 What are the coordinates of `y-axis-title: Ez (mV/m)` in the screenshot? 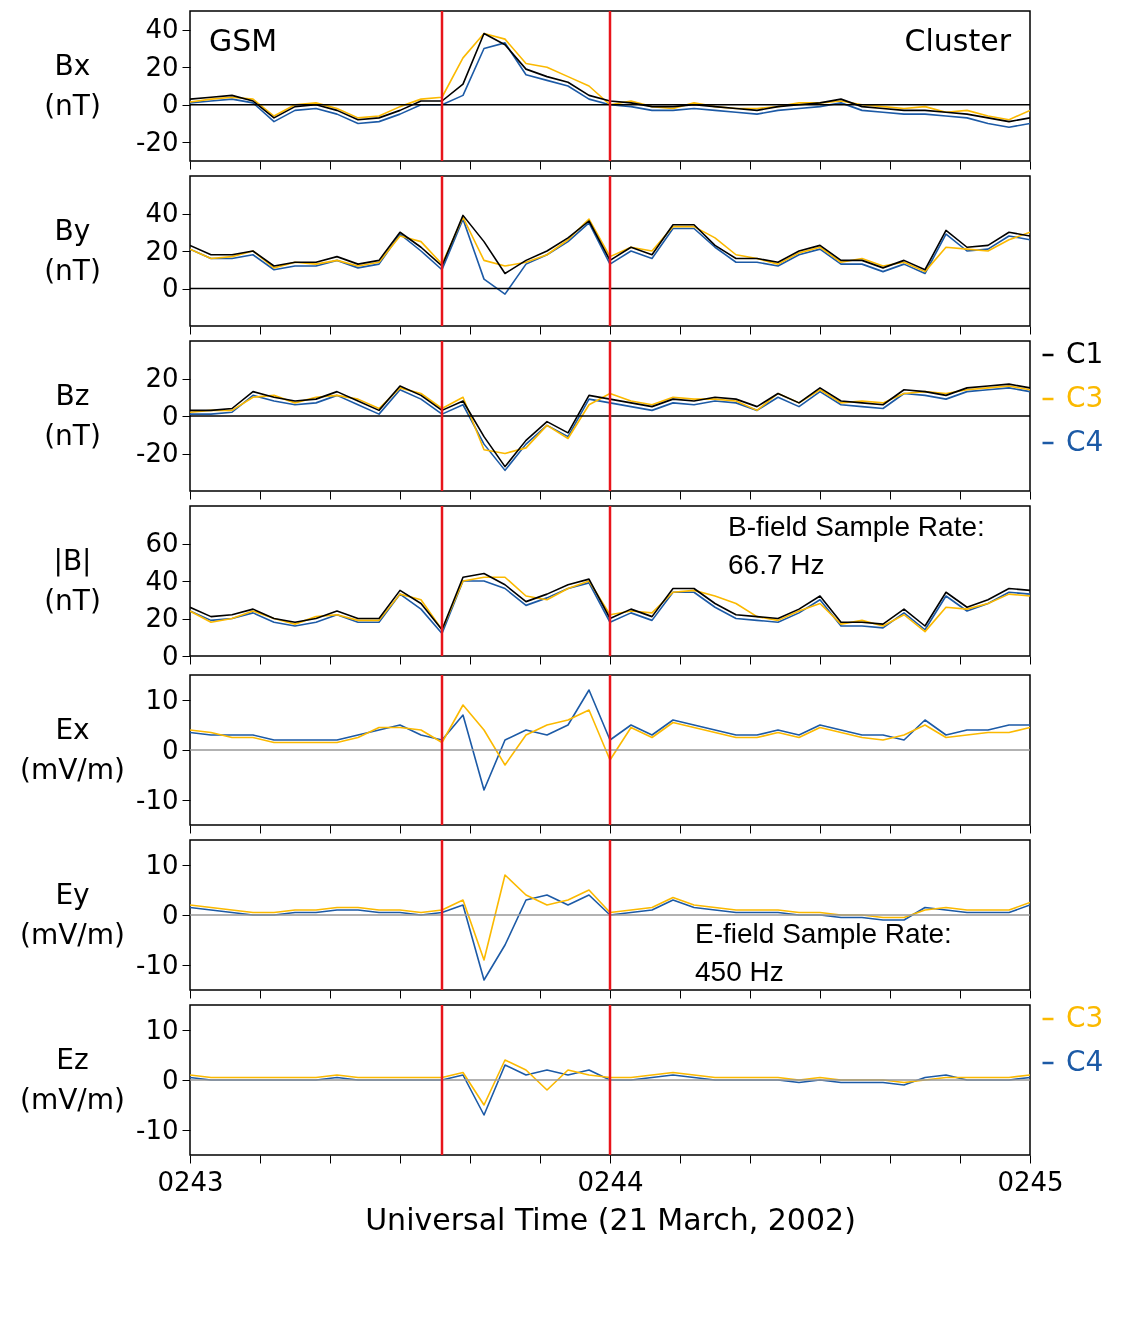 It's located at (72, 1079).